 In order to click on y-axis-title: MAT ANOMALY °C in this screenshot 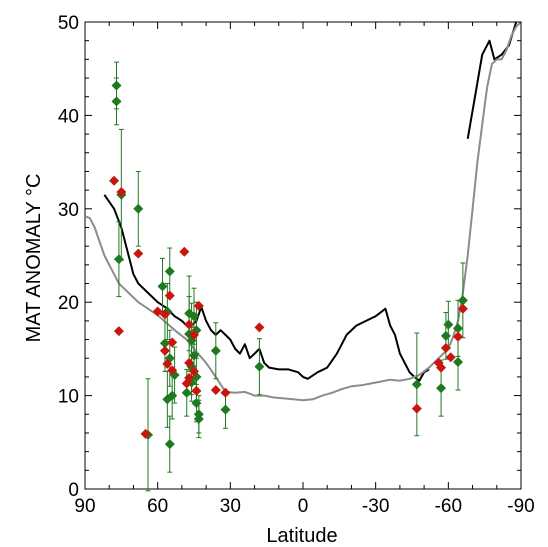, I will do `click(34, 258)`.